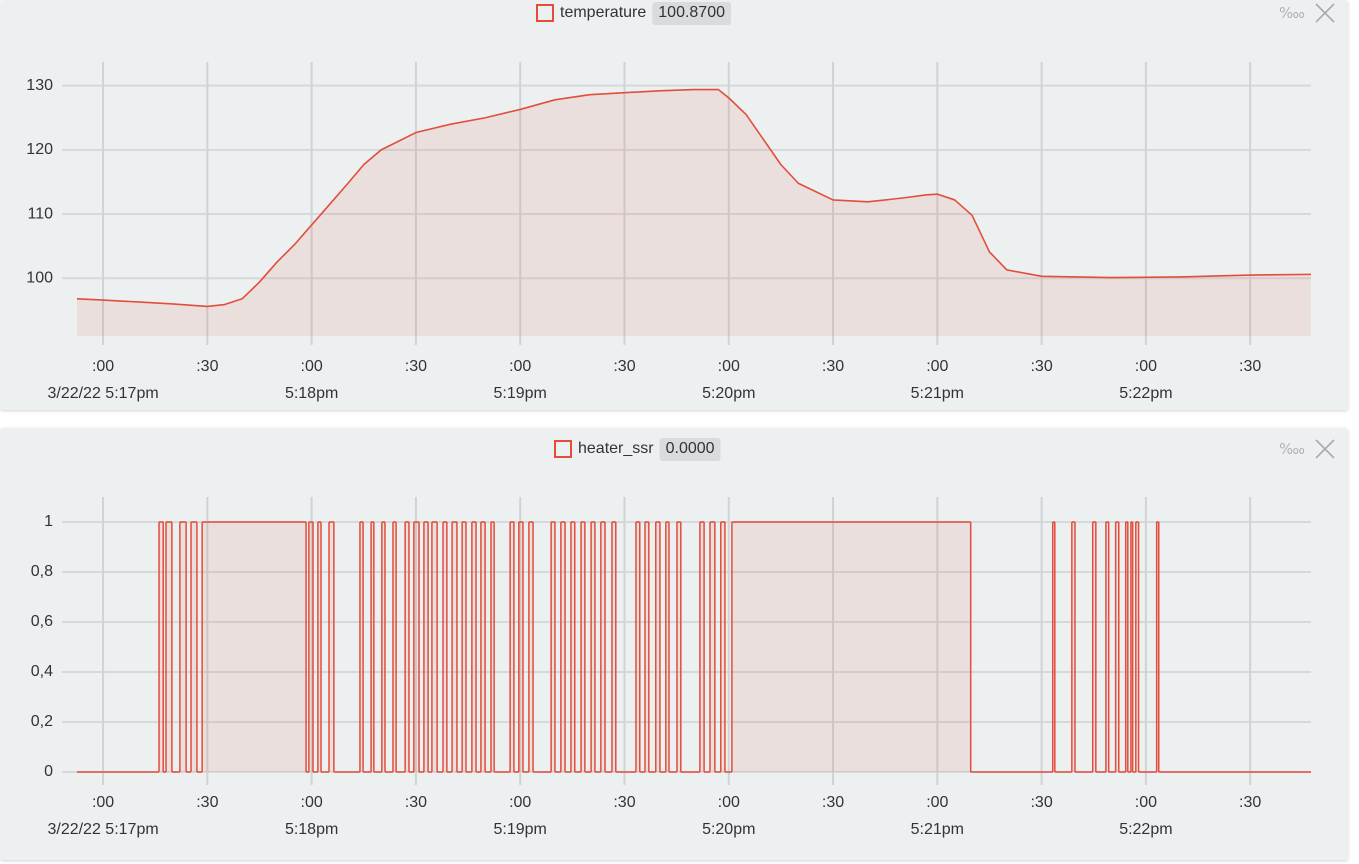  I want to click on y-tick-label: 1, so click(48, 521).